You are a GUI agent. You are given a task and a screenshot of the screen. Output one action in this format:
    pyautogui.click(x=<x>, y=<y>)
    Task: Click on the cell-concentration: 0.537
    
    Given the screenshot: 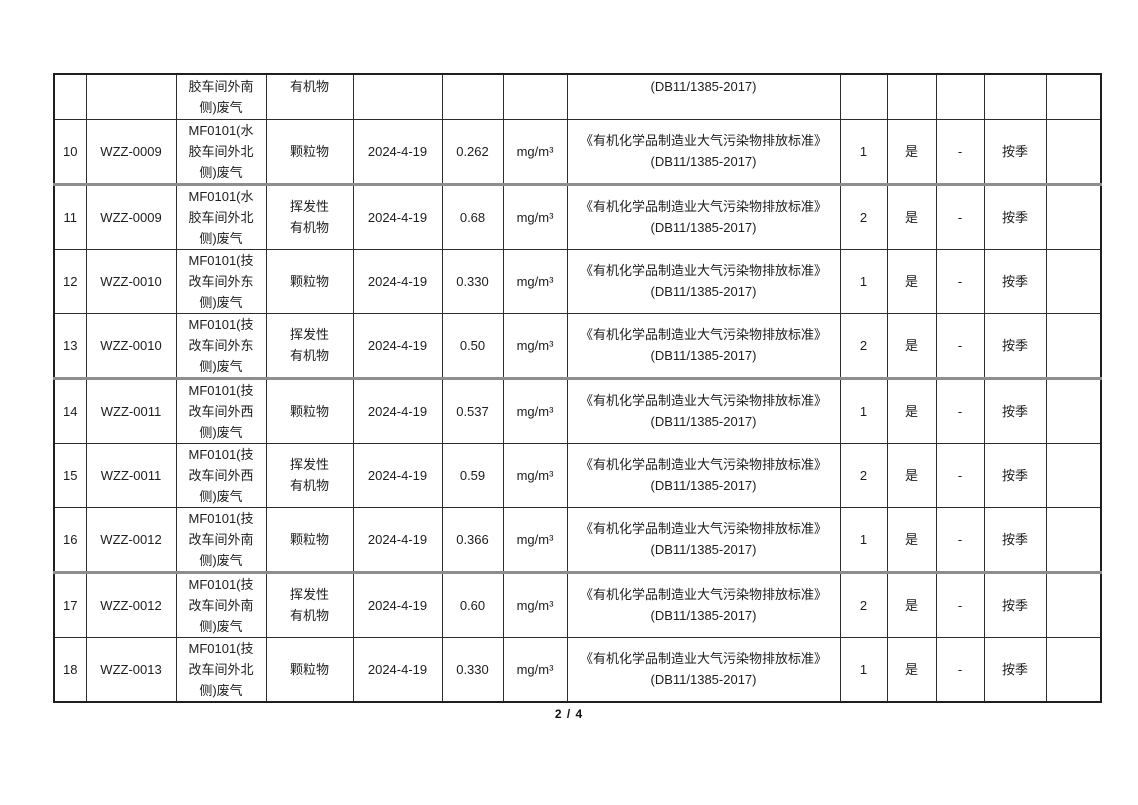 What is the action you would take?
    pyautogui.click(x=472, y=410)
    